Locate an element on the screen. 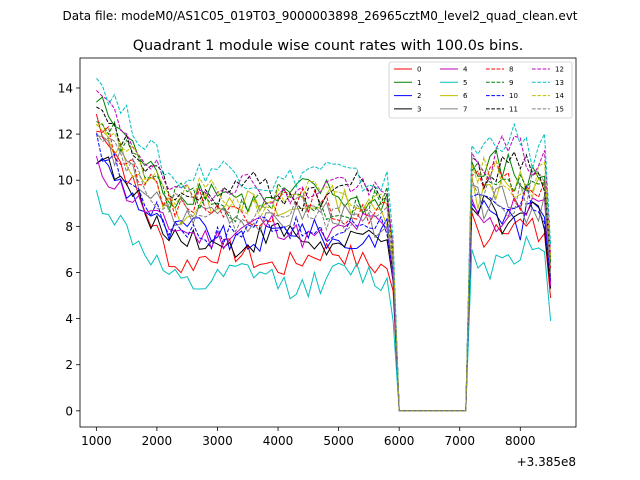  legend-label-1: 1 is located at coordinates (419, 83).